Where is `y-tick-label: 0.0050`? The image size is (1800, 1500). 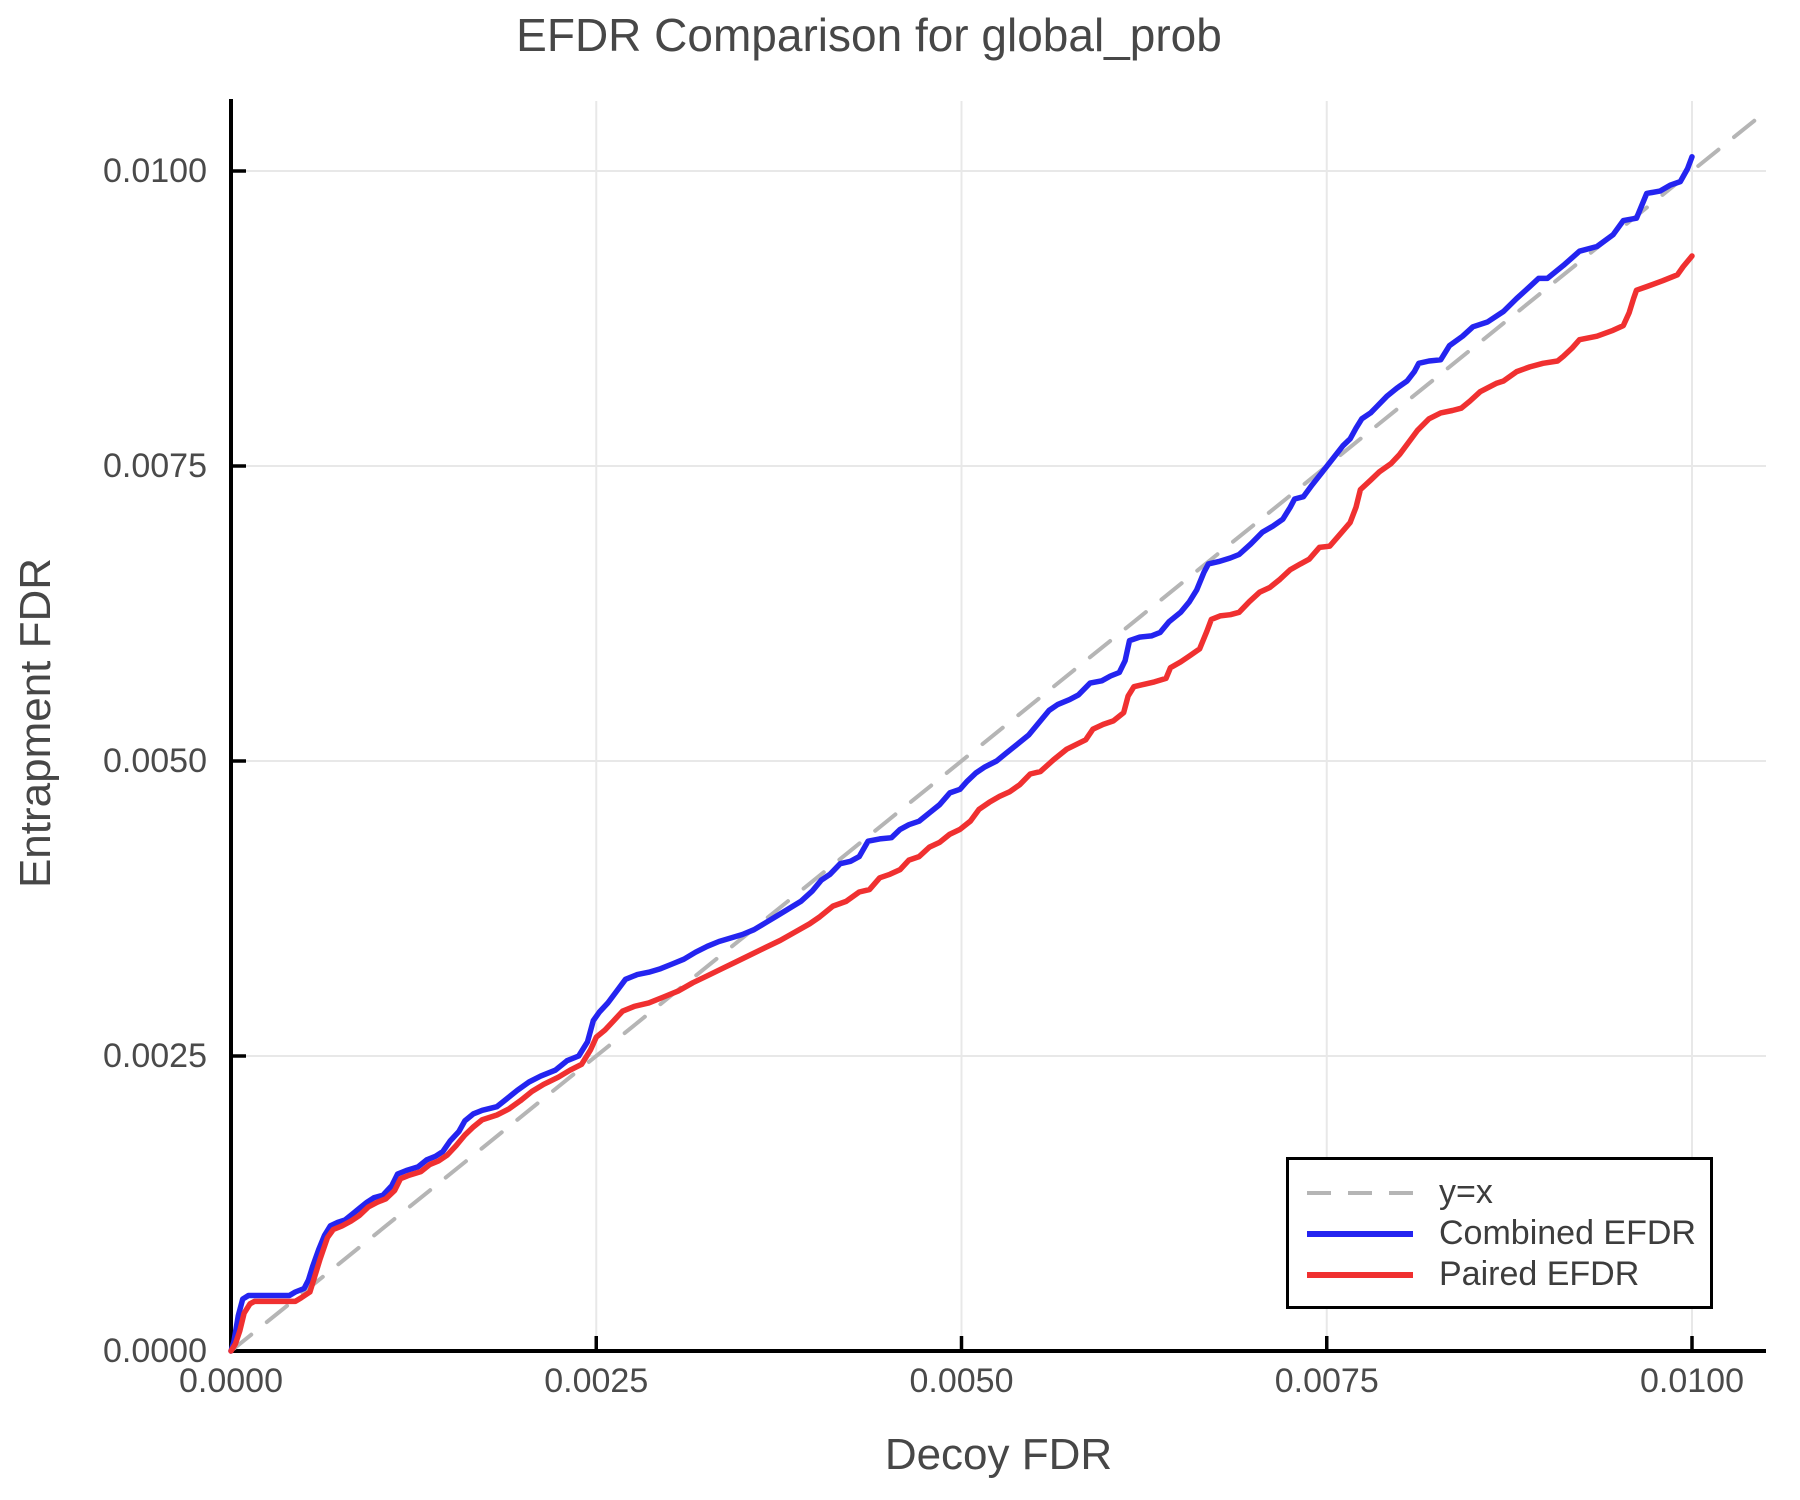
y-tick-label: 0.0050 is located at coordinates (155, 761).